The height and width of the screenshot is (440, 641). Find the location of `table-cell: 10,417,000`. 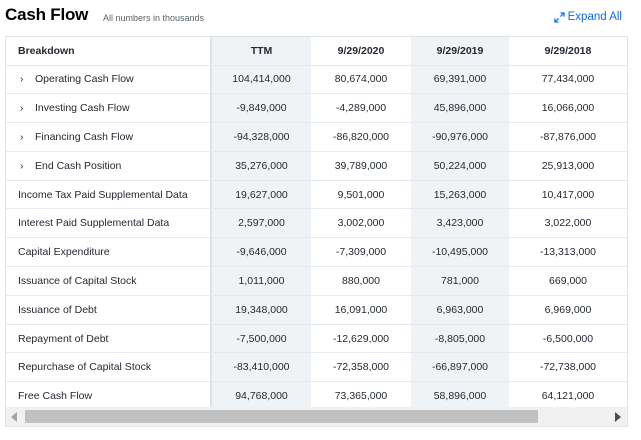

table-cell: 10,417,000 is located at coordinates (568, 195).